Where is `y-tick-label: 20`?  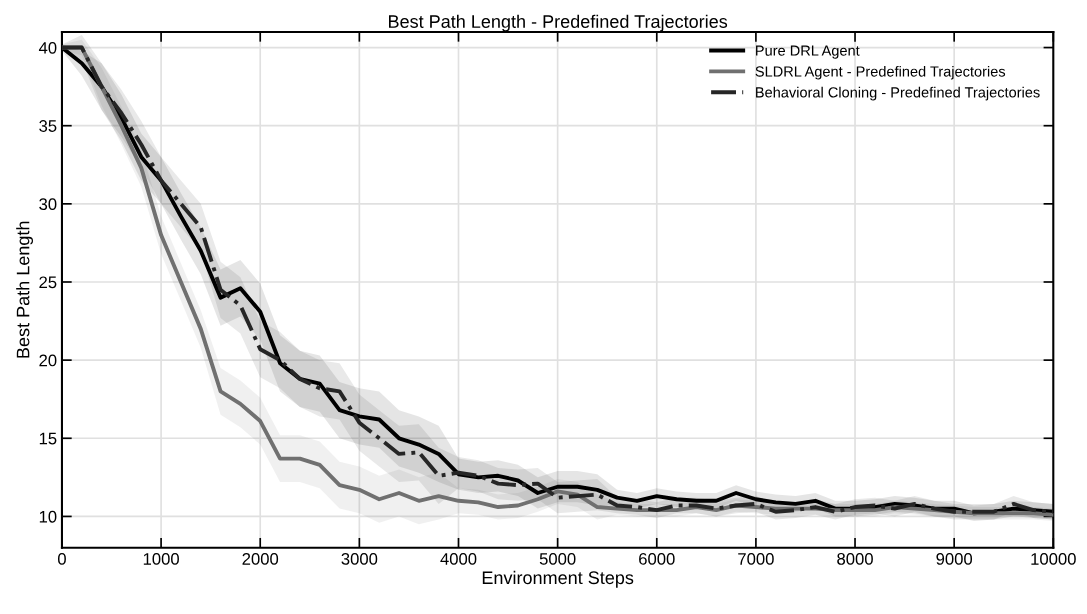 y-tick-label: 20 is located at coordinates (48, 360).